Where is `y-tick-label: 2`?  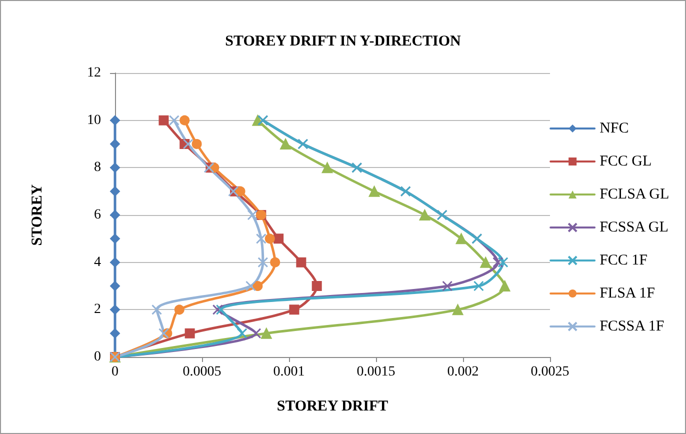
y-tick-label: 2 is located at coordinates (97, 310).